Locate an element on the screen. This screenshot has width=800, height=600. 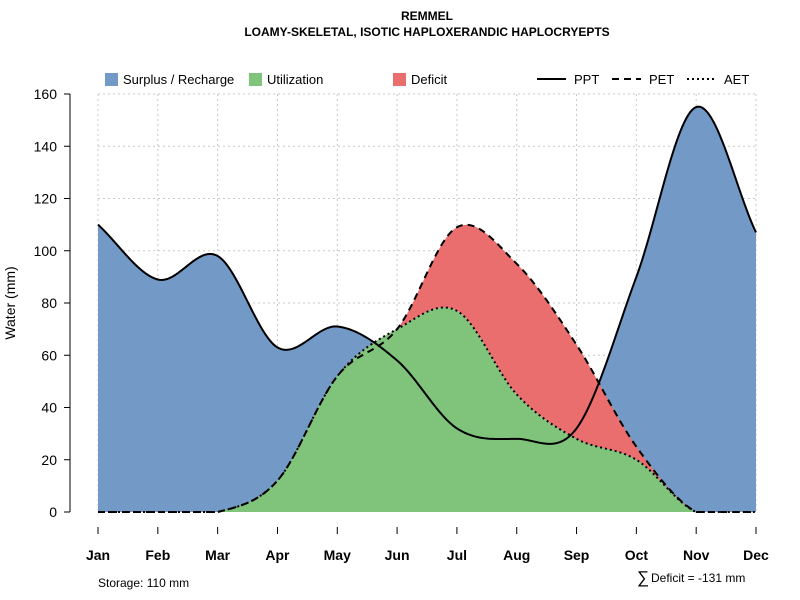
x-tick-label: Aug is located at coordinates (516, 555).